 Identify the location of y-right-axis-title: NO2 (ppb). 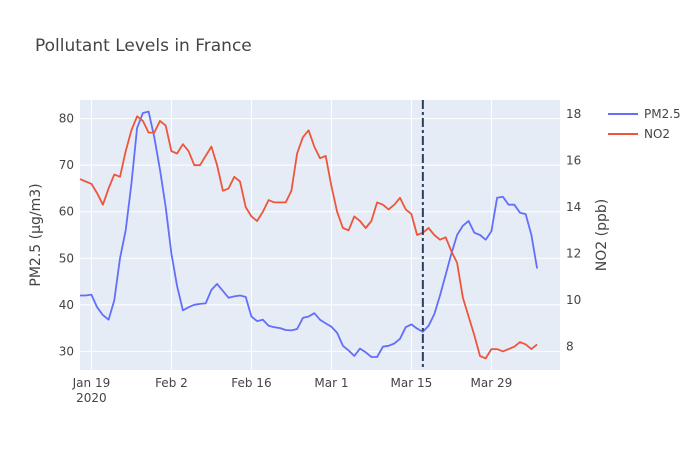
(602, 235).